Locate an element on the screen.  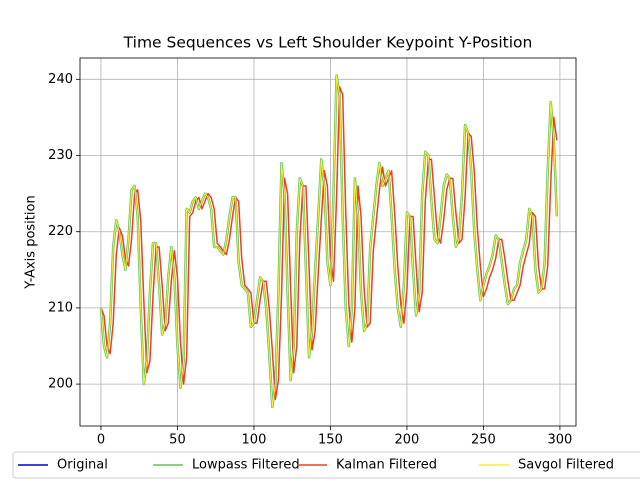
y-tick-label: 200 is located at coordinates (60, 384).